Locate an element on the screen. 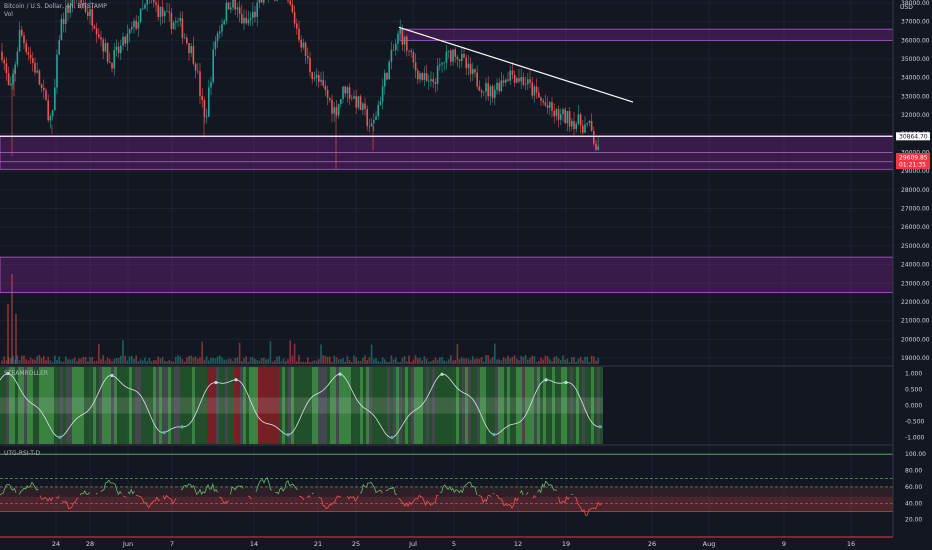  steamroller-line is located at coordinates (301, 405).